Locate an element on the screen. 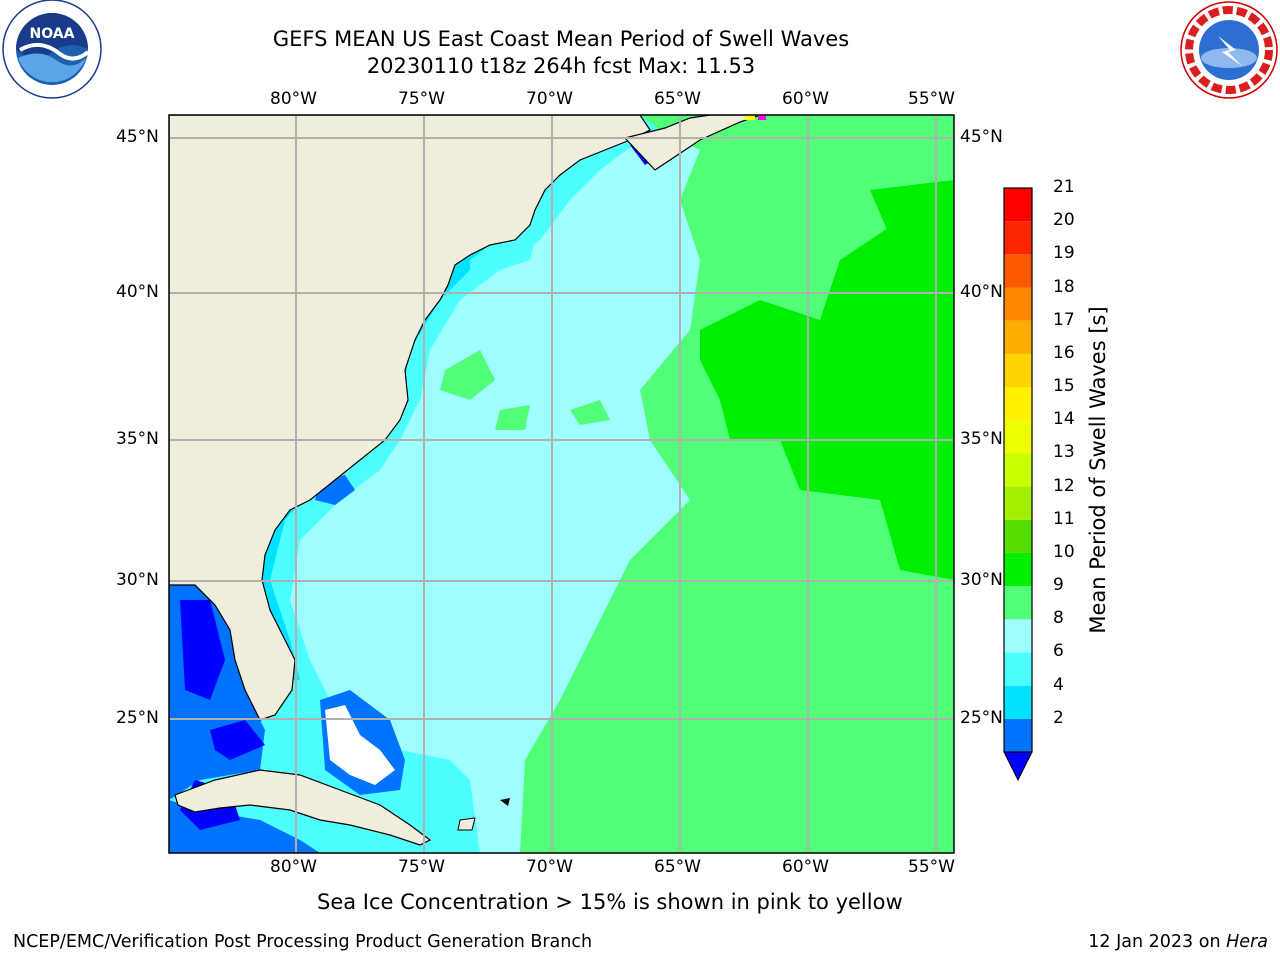  colorbar-tick-label: 10 is located at coordinates (1064, 551).